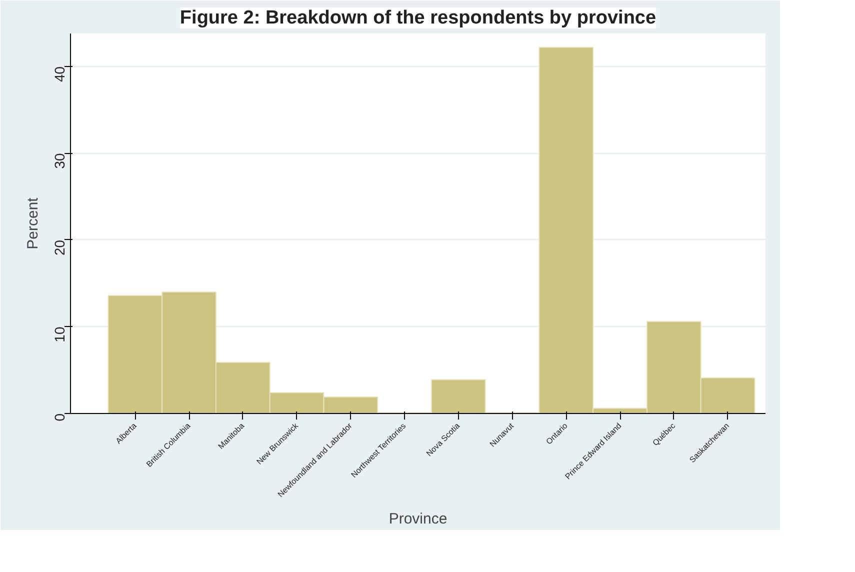  What do you see at coordinates (60, 248) in the screenshot?
I see `y-tick-label: 20` at bounding box center [60, 248].